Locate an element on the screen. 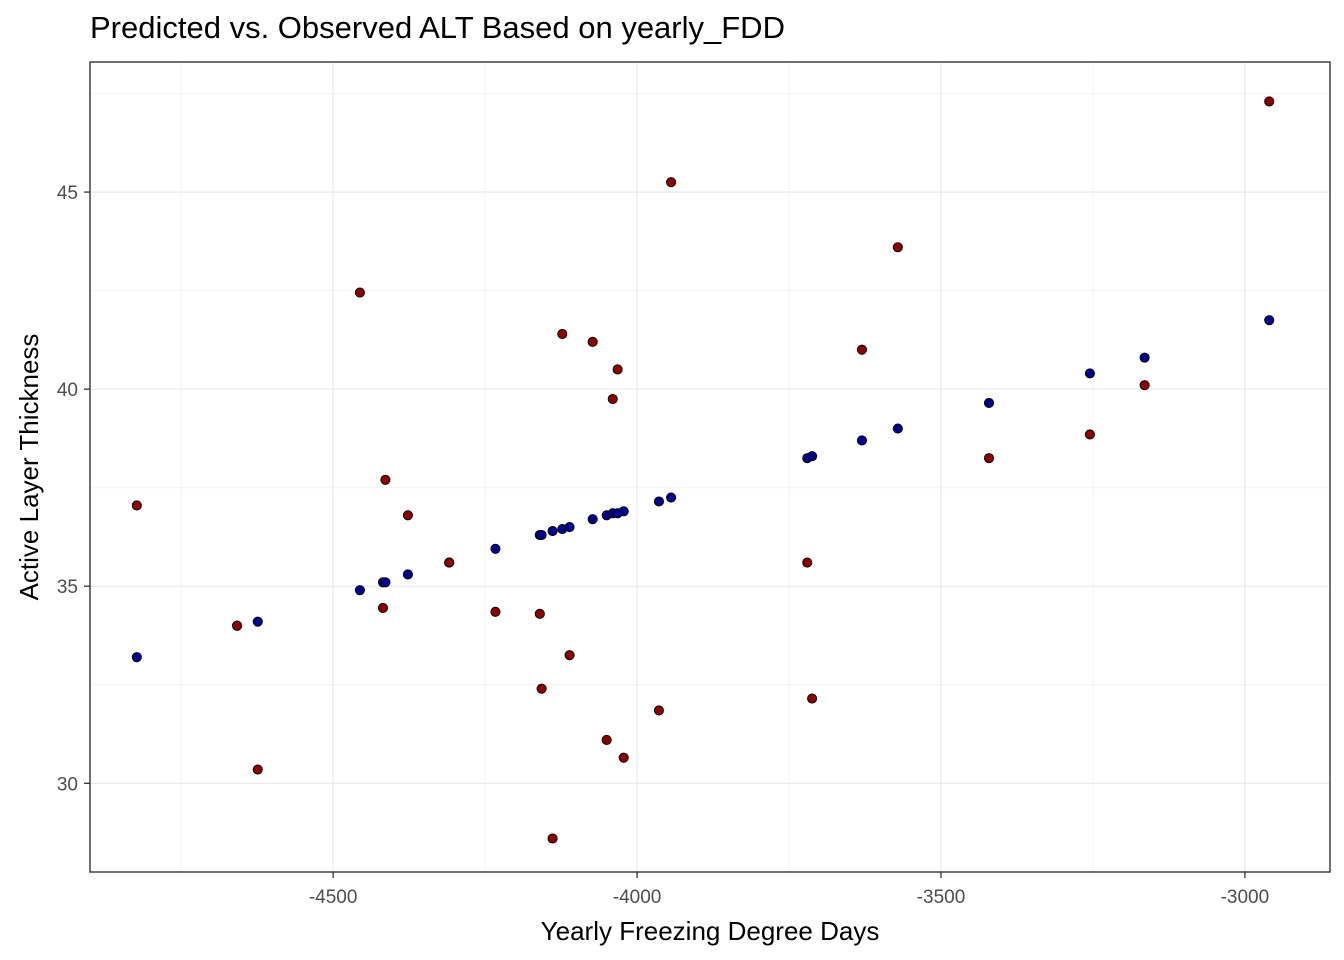  y-tick-label: 30 is located at coordinates (67, 784).